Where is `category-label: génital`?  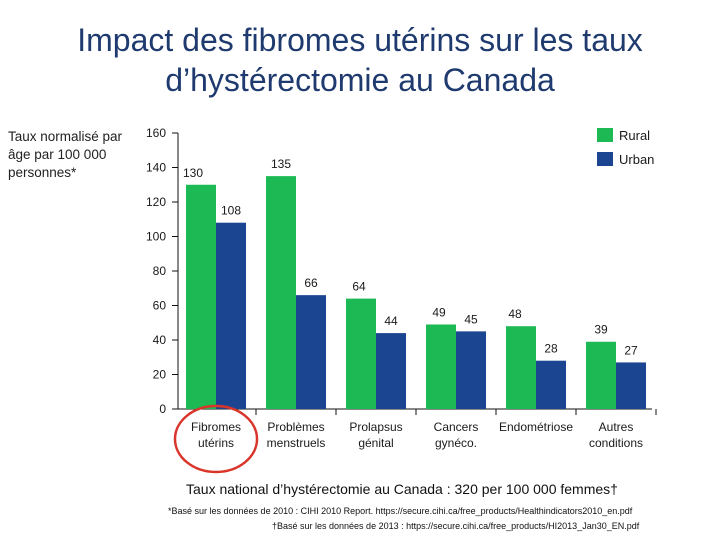
category-label: génital is located at coordinates (375, 443).